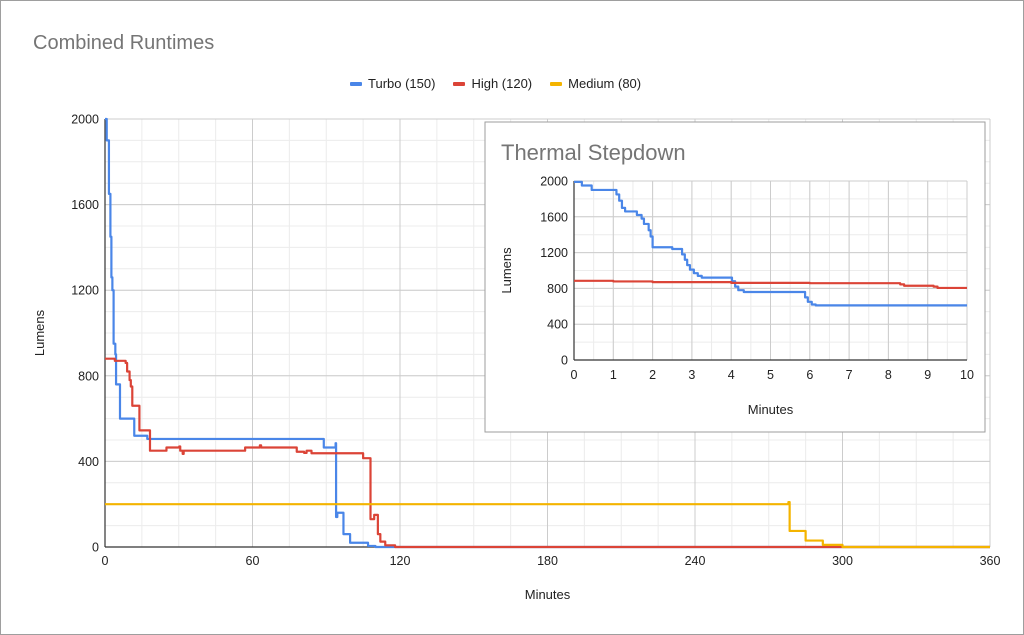 Image resolution: width=1024 pixels, height=635 pixels. Describe the element at coordinates (556, 83) in the screenshot. I see `legend-swatch-medium` at that location.